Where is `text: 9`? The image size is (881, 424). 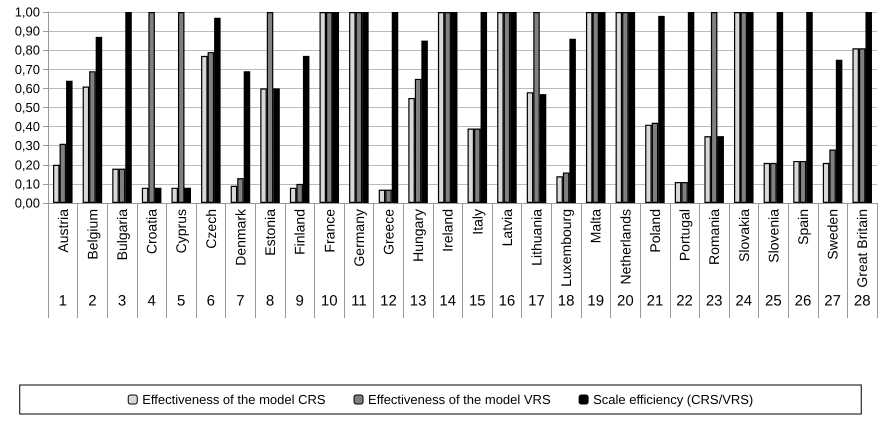 text: 9 is located at coordinates (299, 301).